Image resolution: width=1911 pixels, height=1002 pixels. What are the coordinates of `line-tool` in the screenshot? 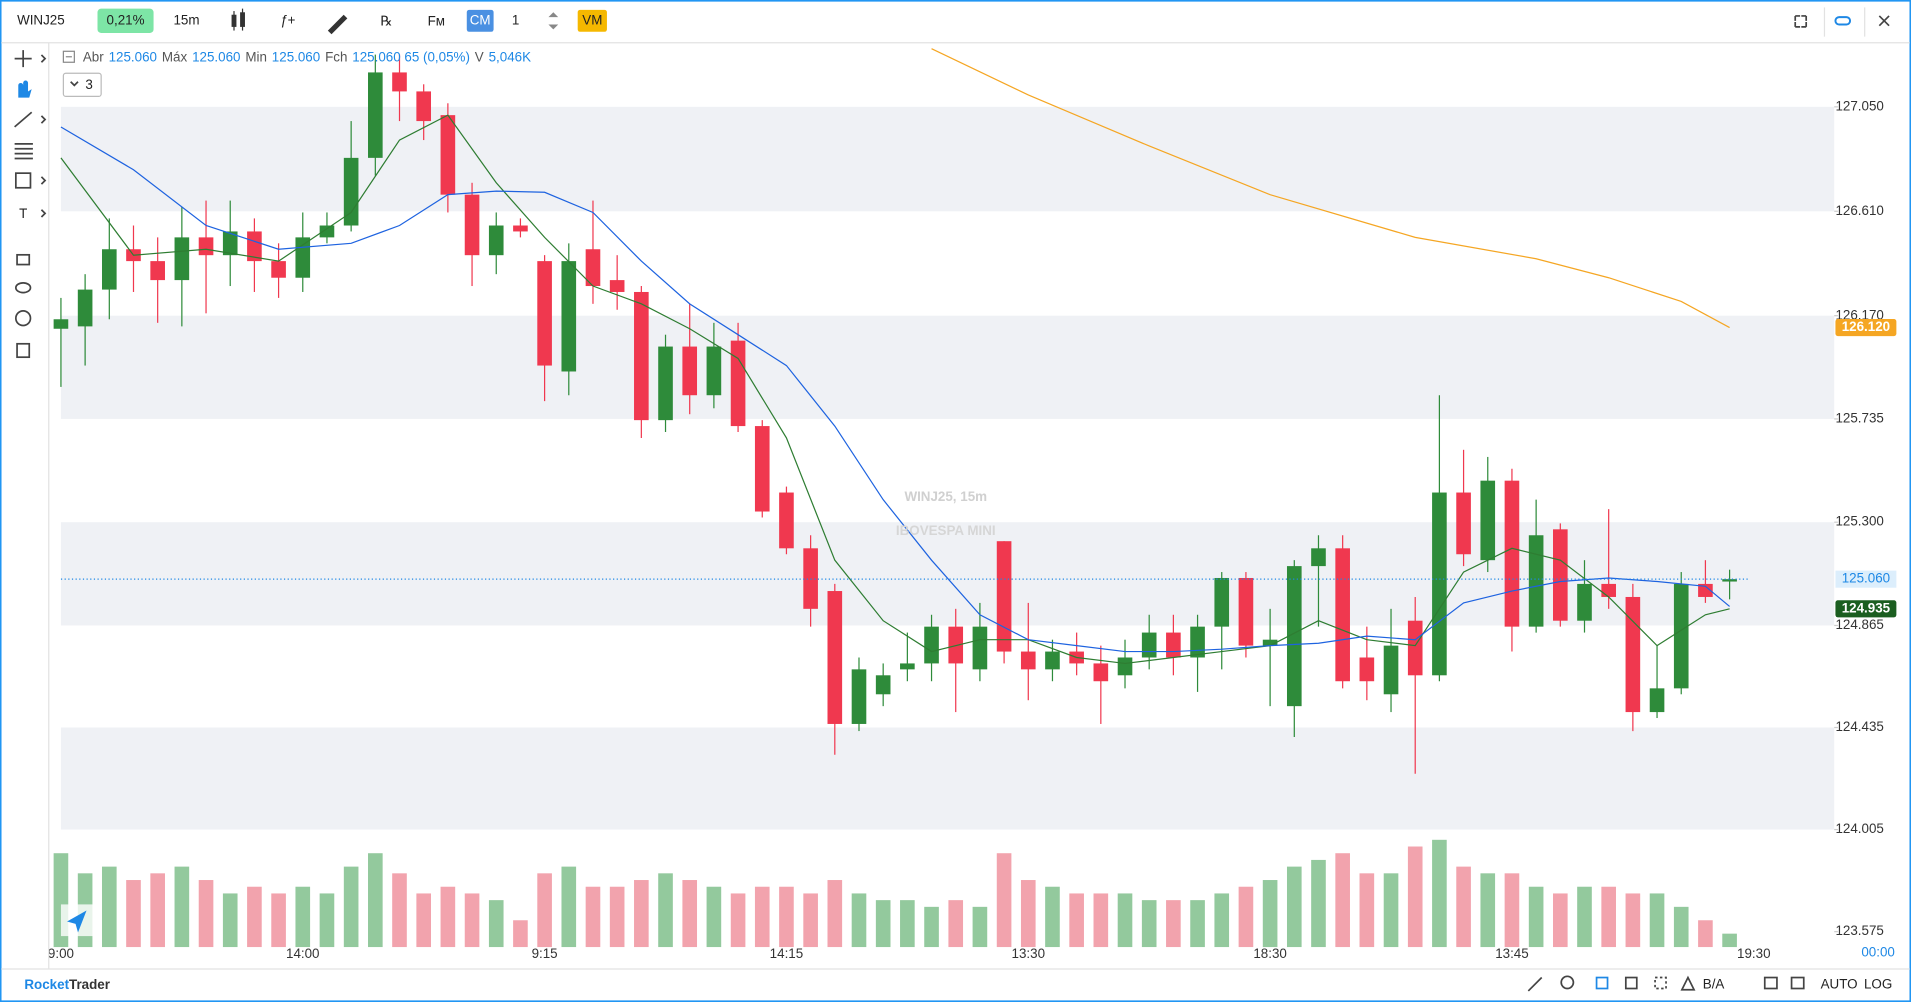 It's located at (23, 119).